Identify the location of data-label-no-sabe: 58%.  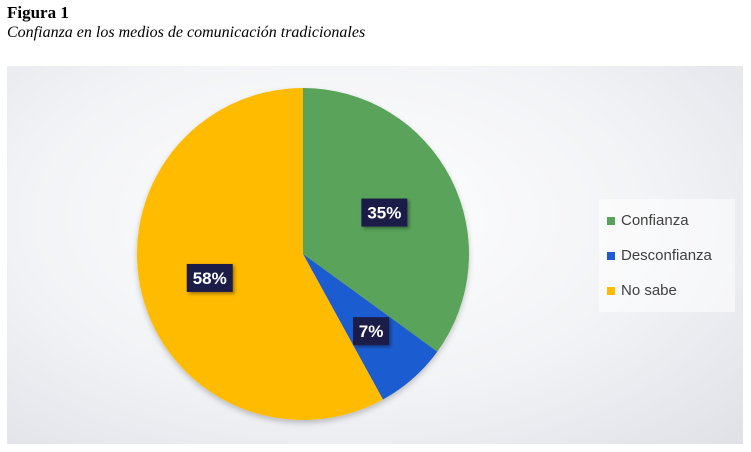
(209, 277).